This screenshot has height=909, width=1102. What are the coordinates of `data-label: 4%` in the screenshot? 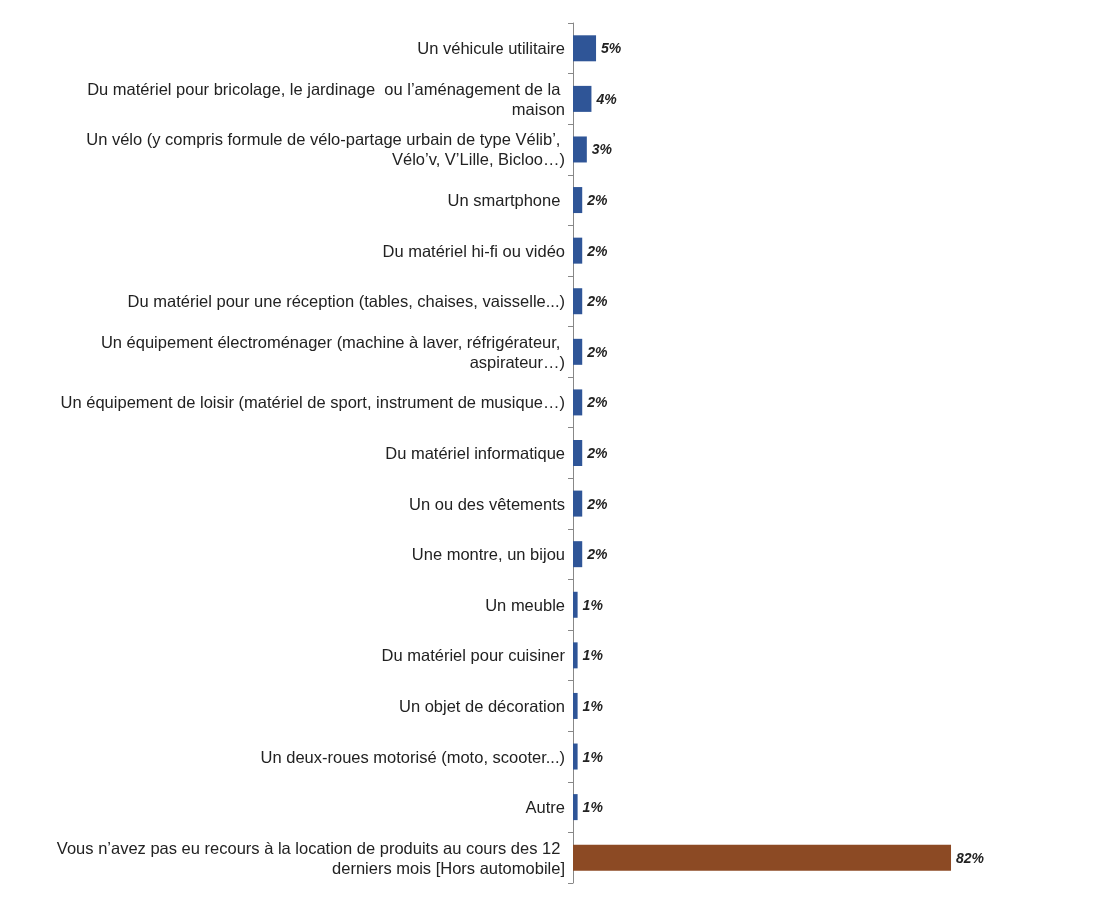 It's located at (606, 98).